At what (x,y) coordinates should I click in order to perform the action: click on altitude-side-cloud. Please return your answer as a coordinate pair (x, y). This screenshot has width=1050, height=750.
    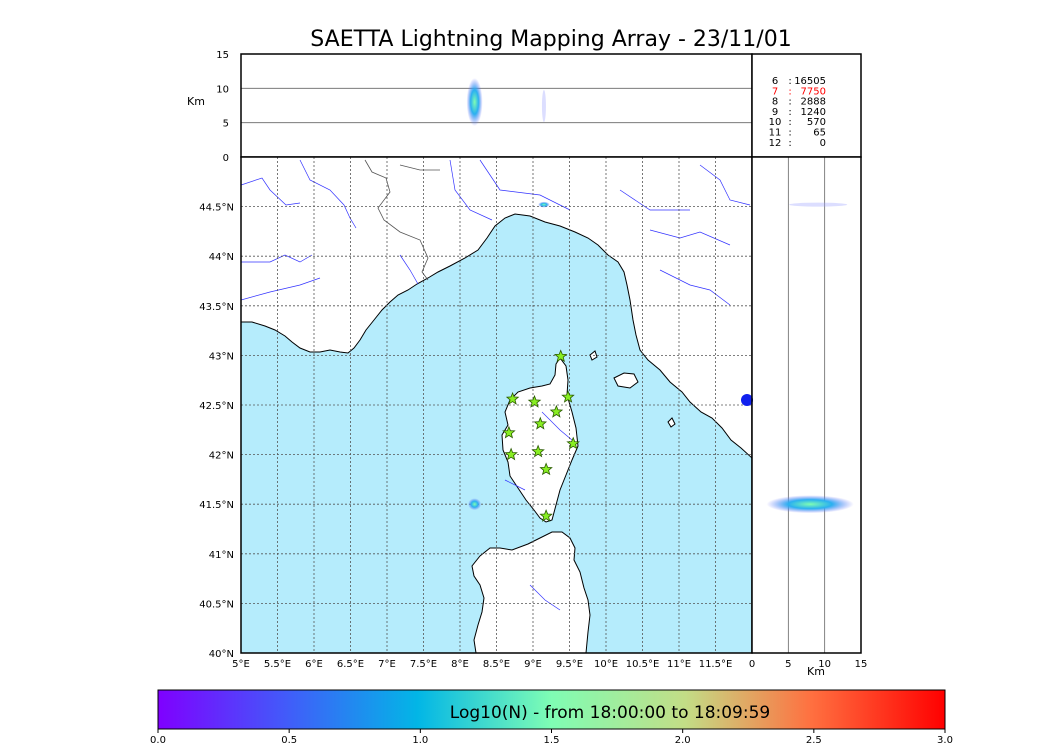
    Looking at the image, I should click on (810, 358).